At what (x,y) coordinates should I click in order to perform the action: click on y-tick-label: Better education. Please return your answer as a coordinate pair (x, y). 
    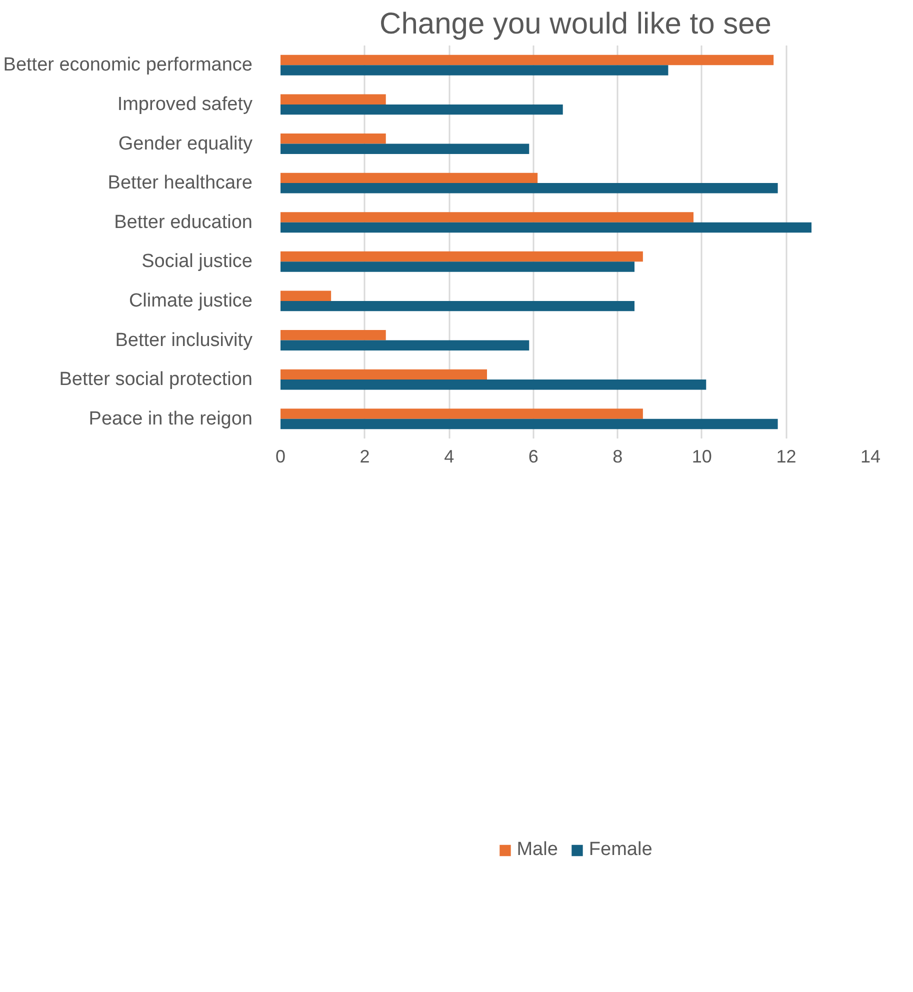
    Looking at the image, I should click on (183, 222).